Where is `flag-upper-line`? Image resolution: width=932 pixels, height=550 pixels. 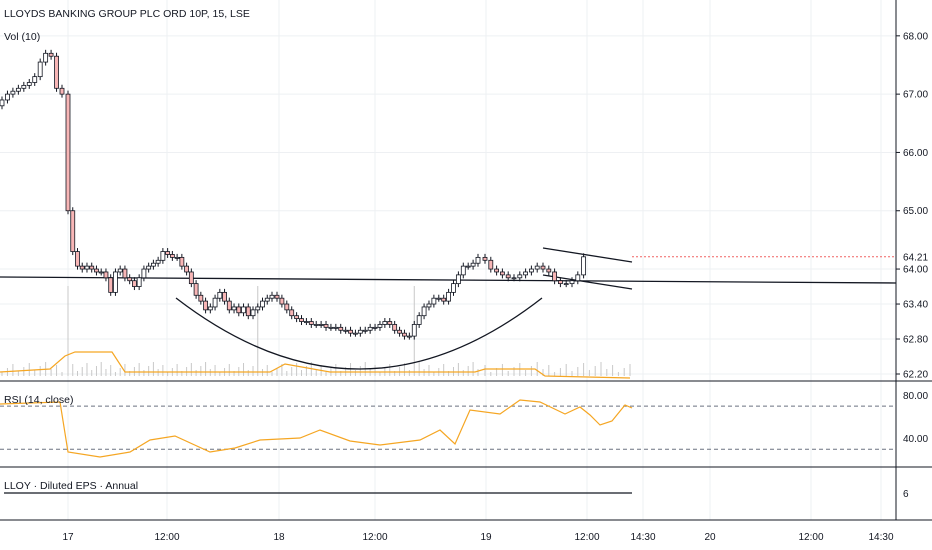
flag-upper-line is located at coordinates (587, 255).